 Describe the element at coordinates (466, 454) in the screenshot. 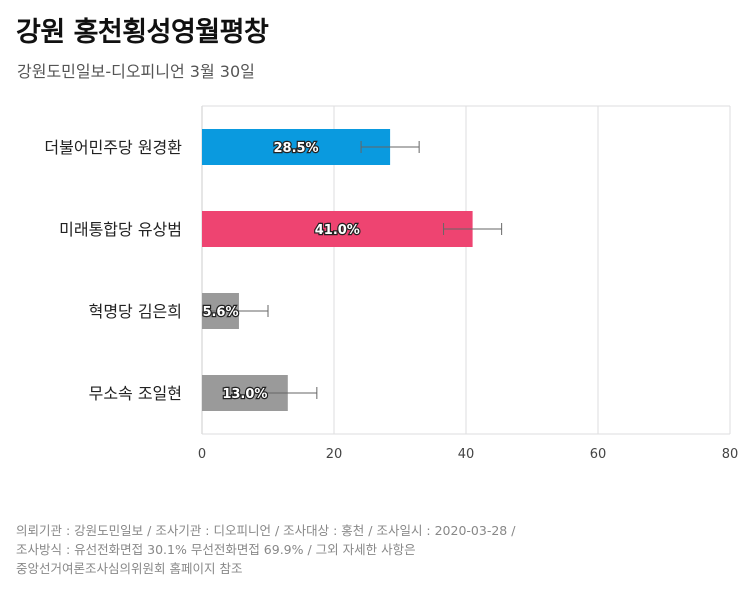

I see `x-tick-label: 40` at that location.